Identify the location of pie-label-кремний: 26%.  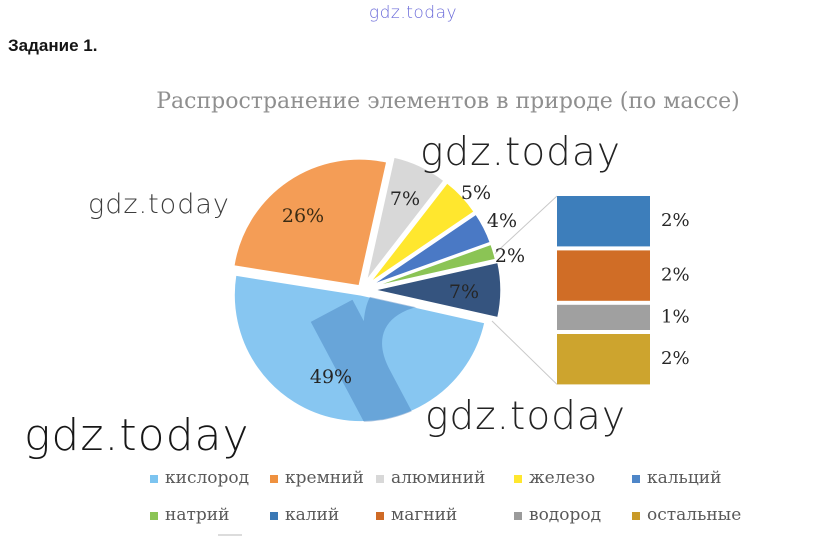
(303, 216).